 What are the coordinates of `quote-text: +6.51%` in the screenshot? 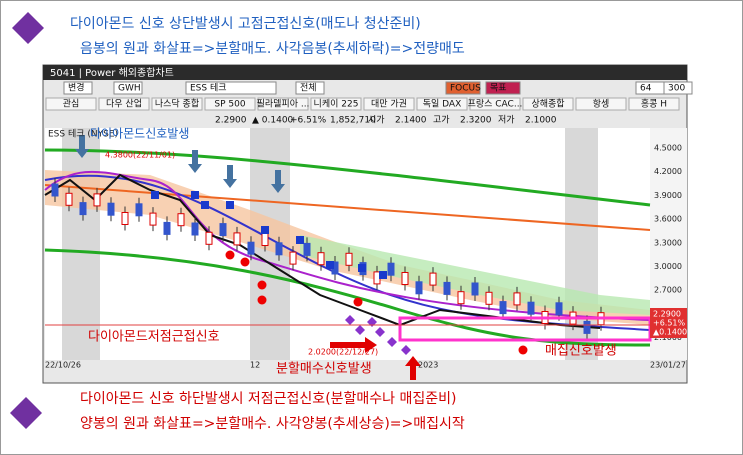 It's located at (308, 121).